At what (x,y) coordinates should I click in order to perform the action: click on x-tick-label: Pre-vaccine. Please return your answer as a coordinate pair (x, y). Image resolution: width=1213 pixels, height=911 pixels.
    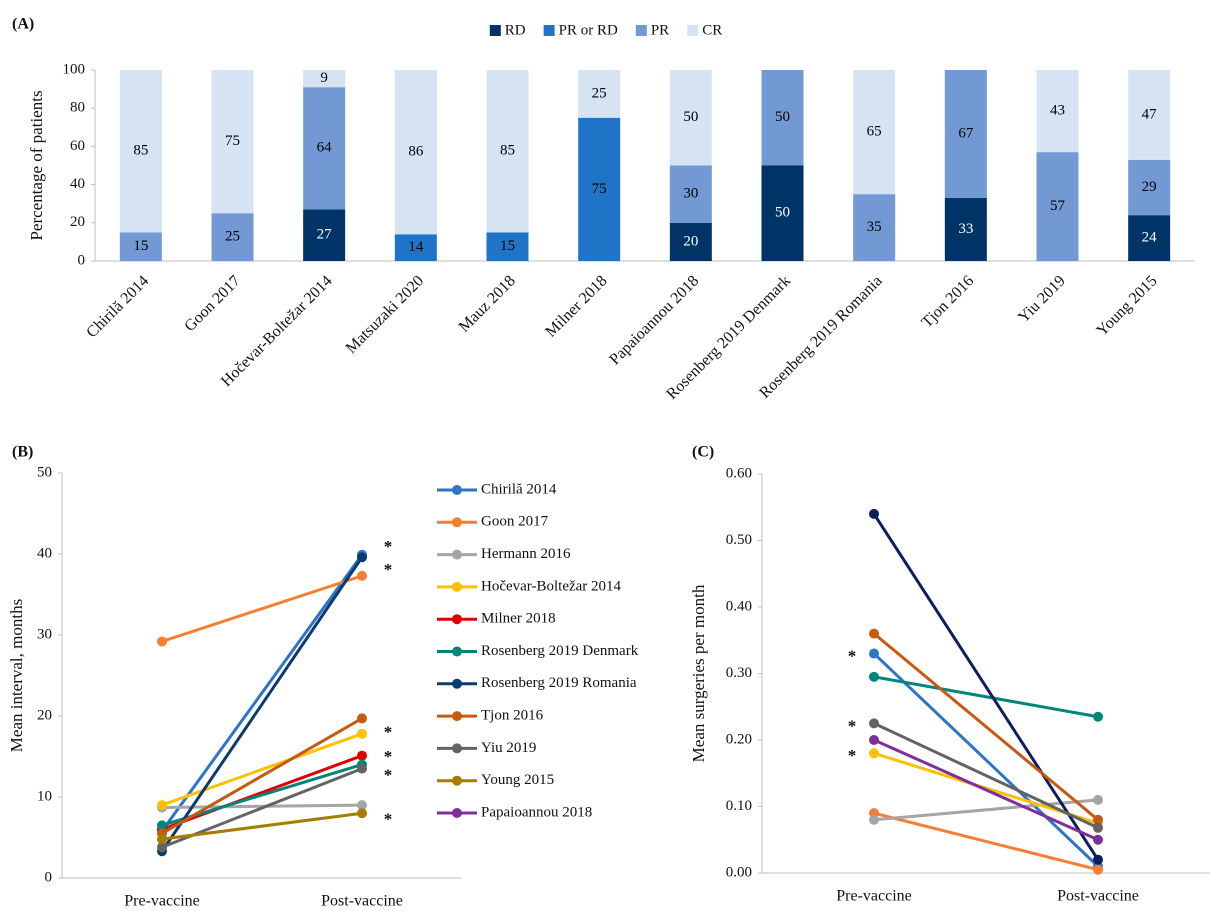
    Looking at the image, I should click on (162, 901).